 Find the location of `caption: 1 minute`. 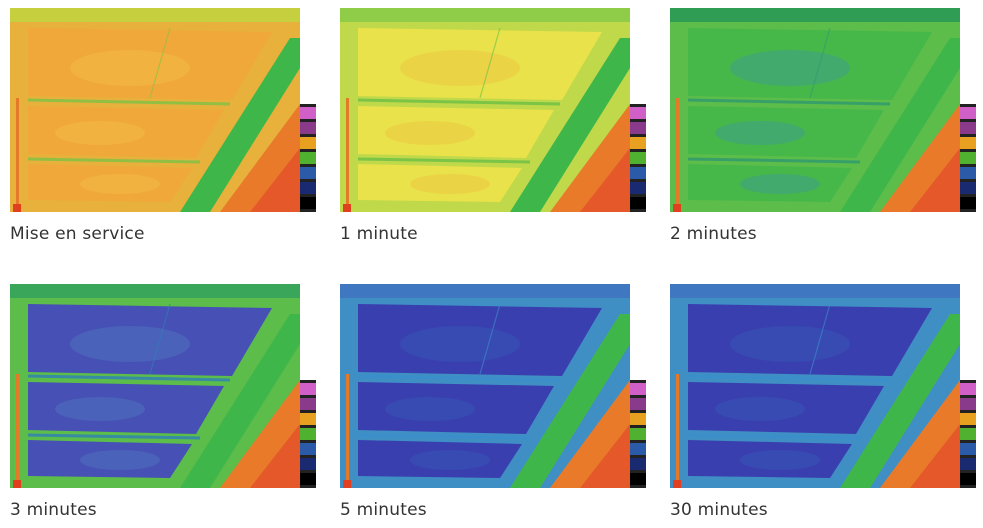

caption: 1 minute is located at coordinates (379, 234).